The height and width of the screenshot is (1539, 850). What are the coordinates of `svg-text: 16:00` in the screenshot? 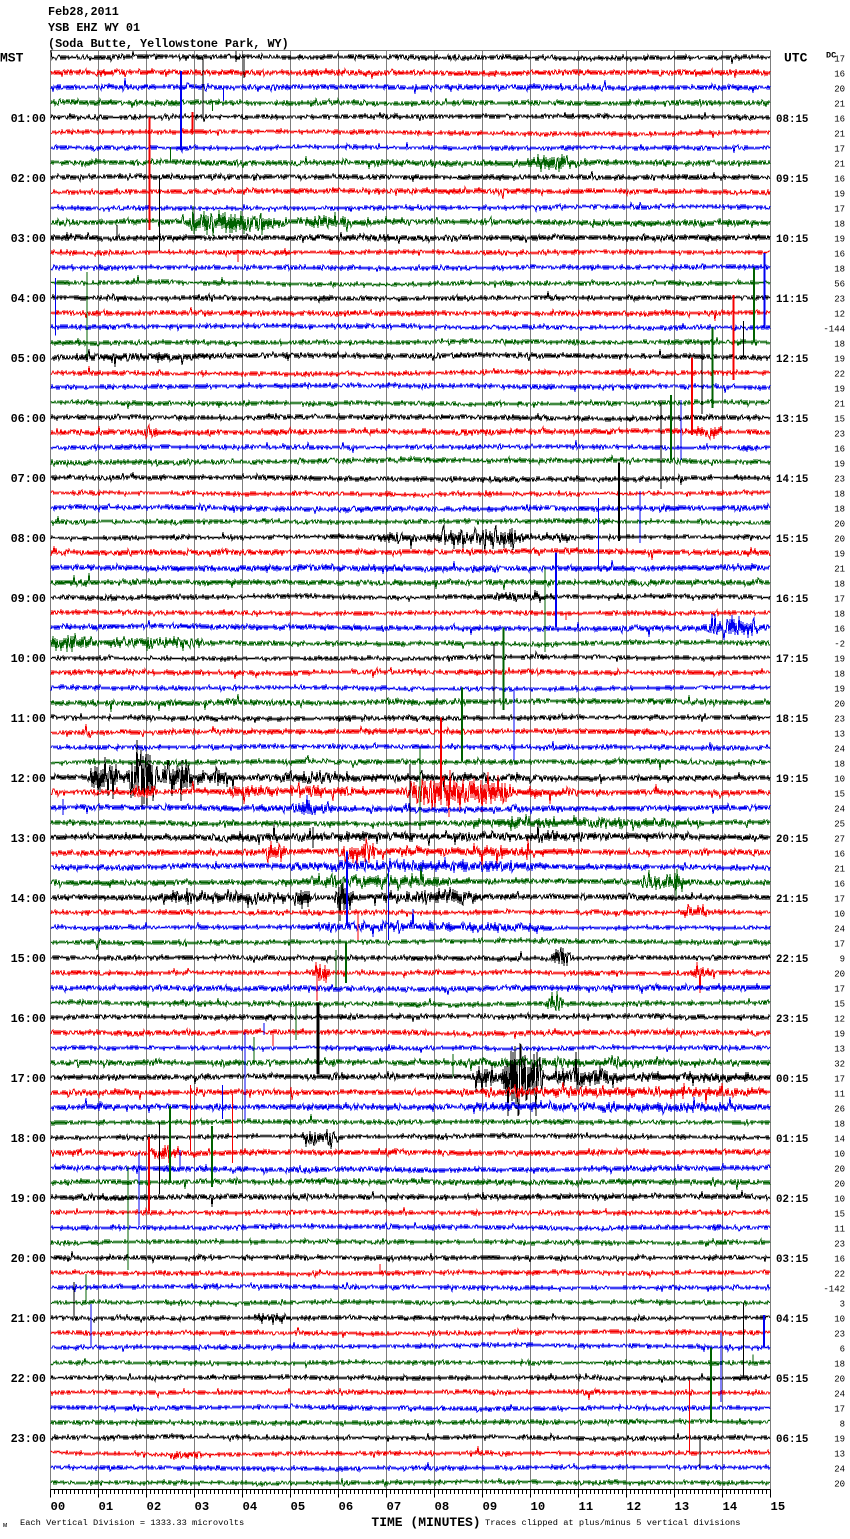 It's located at (28, 1019).